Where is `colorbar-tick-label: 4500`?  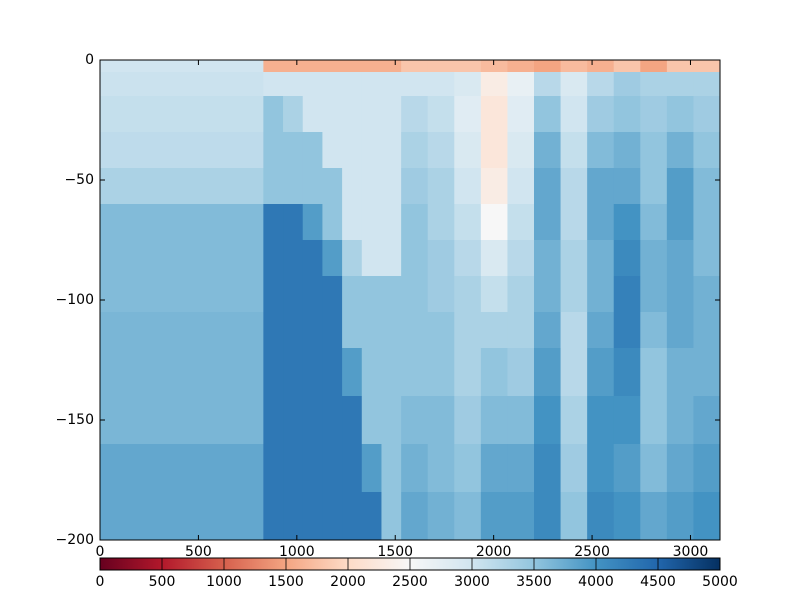
colorbar-tick-label: 4500 is located at coordinates (658, 582).